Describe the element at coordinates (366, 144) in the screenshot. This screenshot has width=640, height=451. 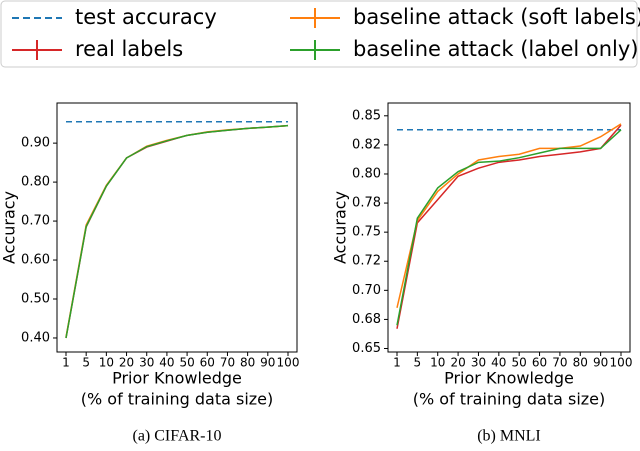
I see `y-tick-label: 0.82` at that location.